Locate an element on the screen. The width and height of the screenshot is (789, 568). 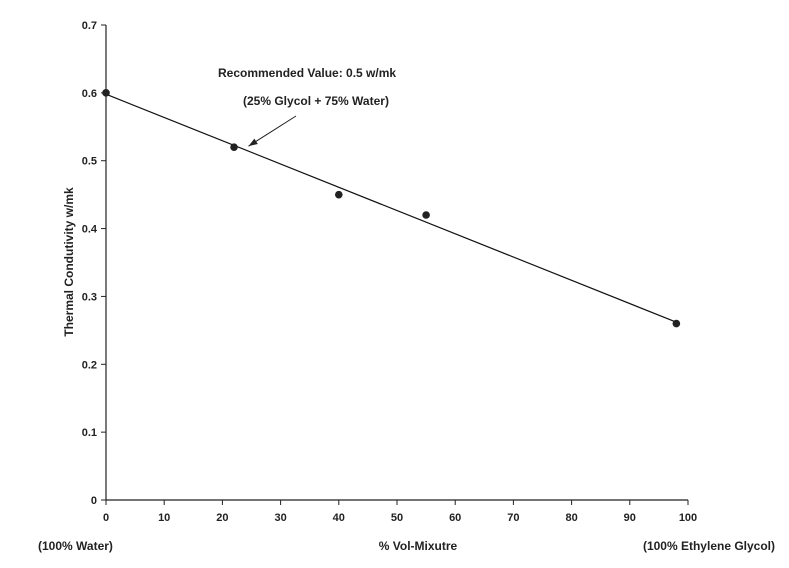
x-tick-label: 0 is located at coordinates (106, 518).